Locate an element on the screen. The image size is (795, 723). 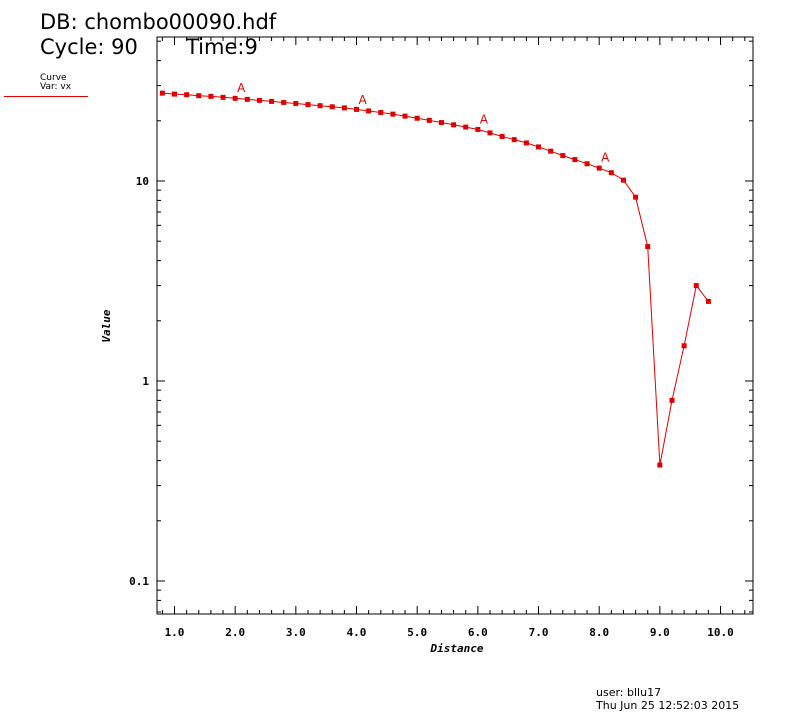
y-tick-label: 10 is located at coordinates (142, 181).